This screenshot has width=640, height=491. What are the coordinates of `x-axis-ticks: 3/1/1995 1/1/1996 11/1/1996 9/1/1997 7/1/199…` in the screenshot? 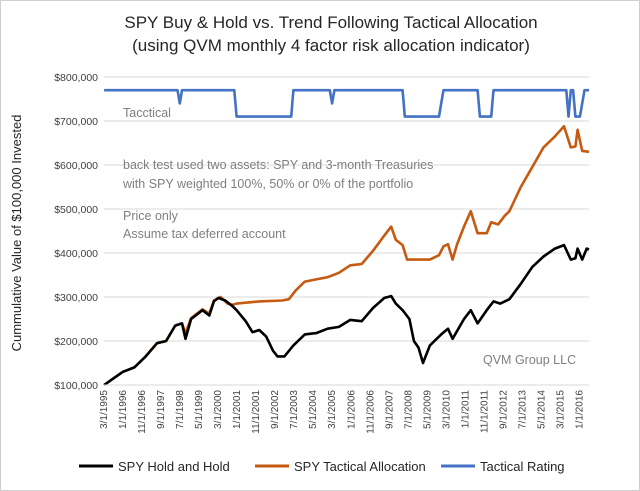 It's located at (342, 412).